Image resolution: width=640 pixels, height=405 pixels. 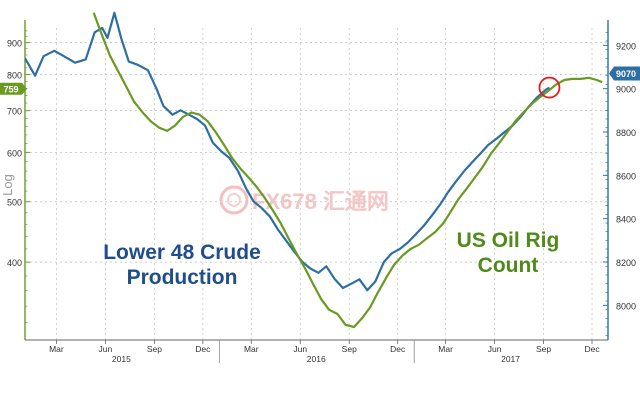 What do you see at coordinates (14, 44) in the screenshot?
I see `left-tick-label: 900` at bounding box center [14, 44].